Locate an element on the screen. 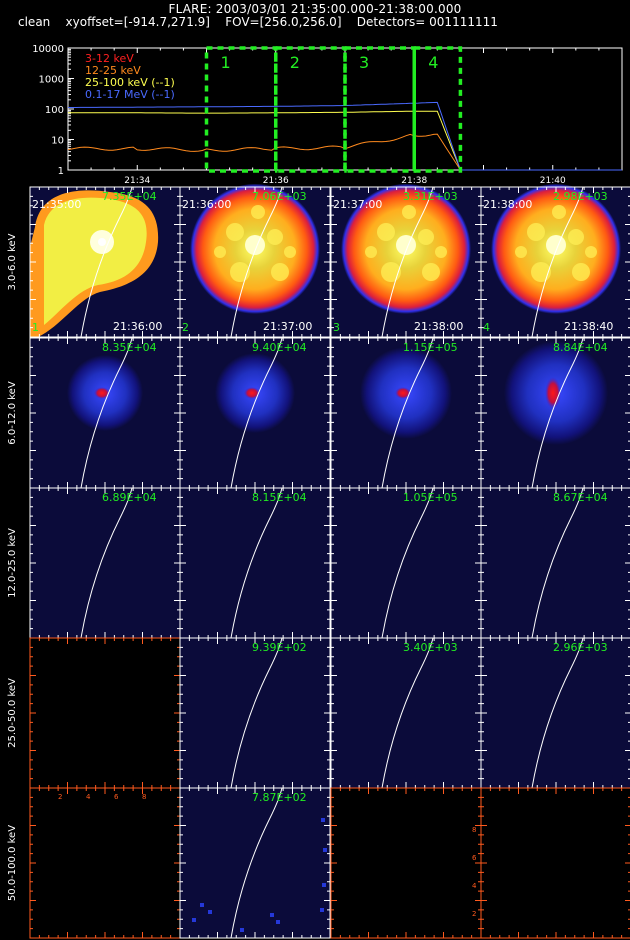 The image size is (630, 940). energy-band-label: 25.0-50.0 keV is located at coordinates (12, 713).